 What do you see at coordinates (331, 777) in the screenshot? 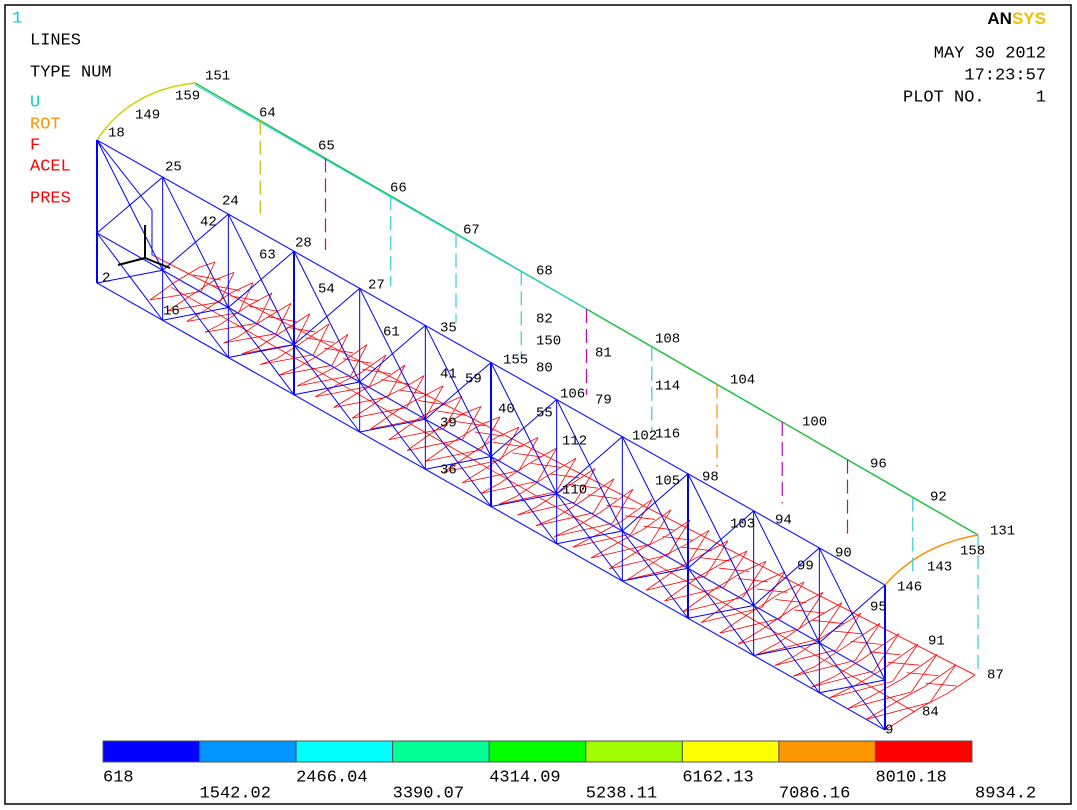
I see `legend-value: 2466.04` at bounding box center [331, 777].